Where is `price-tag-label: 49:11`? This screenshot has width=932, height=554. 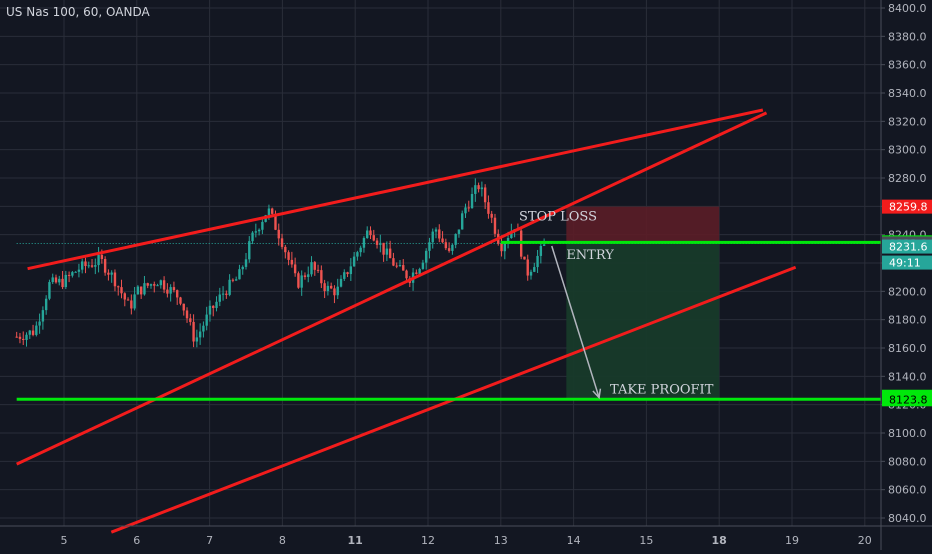 price-tag-label: 49:11 is located at coordinates (905, 263).